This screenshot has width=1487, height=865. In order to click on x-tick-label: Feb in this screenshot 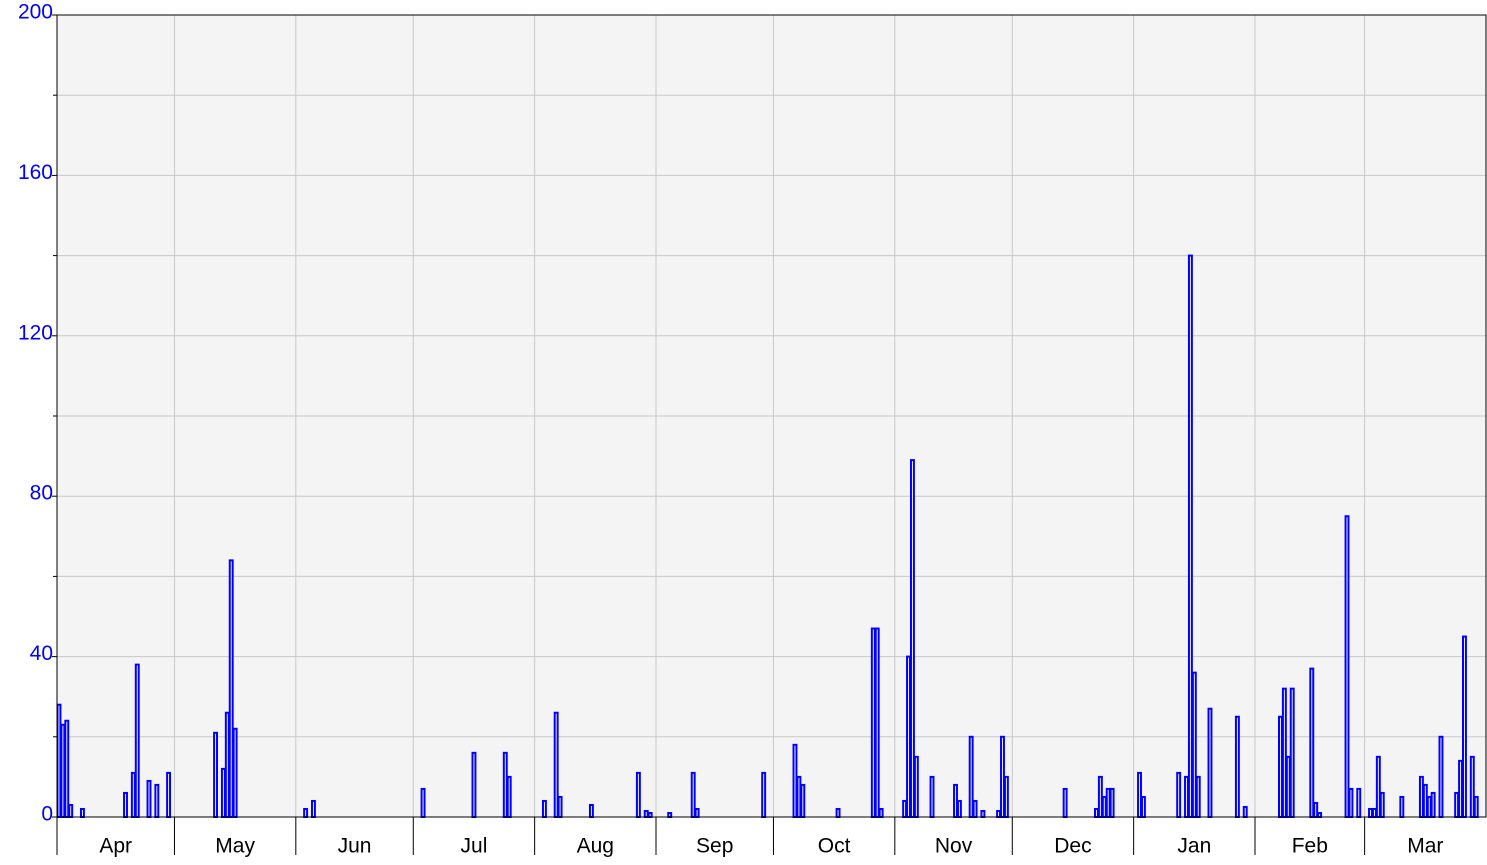, I will do `click(1310, 846)`.